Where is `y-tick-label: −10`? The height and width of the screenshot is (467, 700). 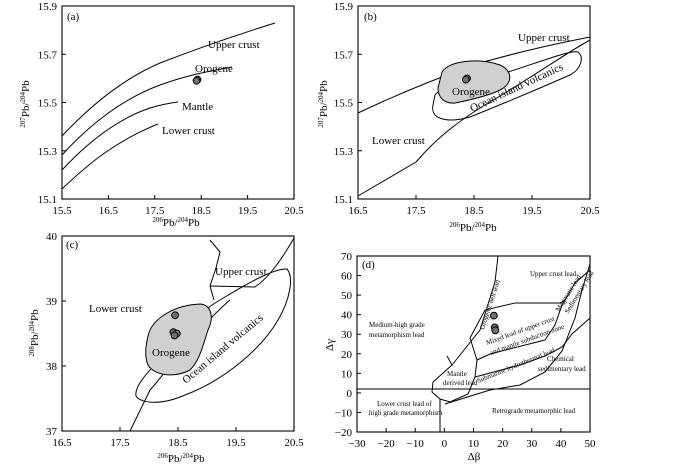
y-tick-label: −10 is located at coordinates (344, 413).